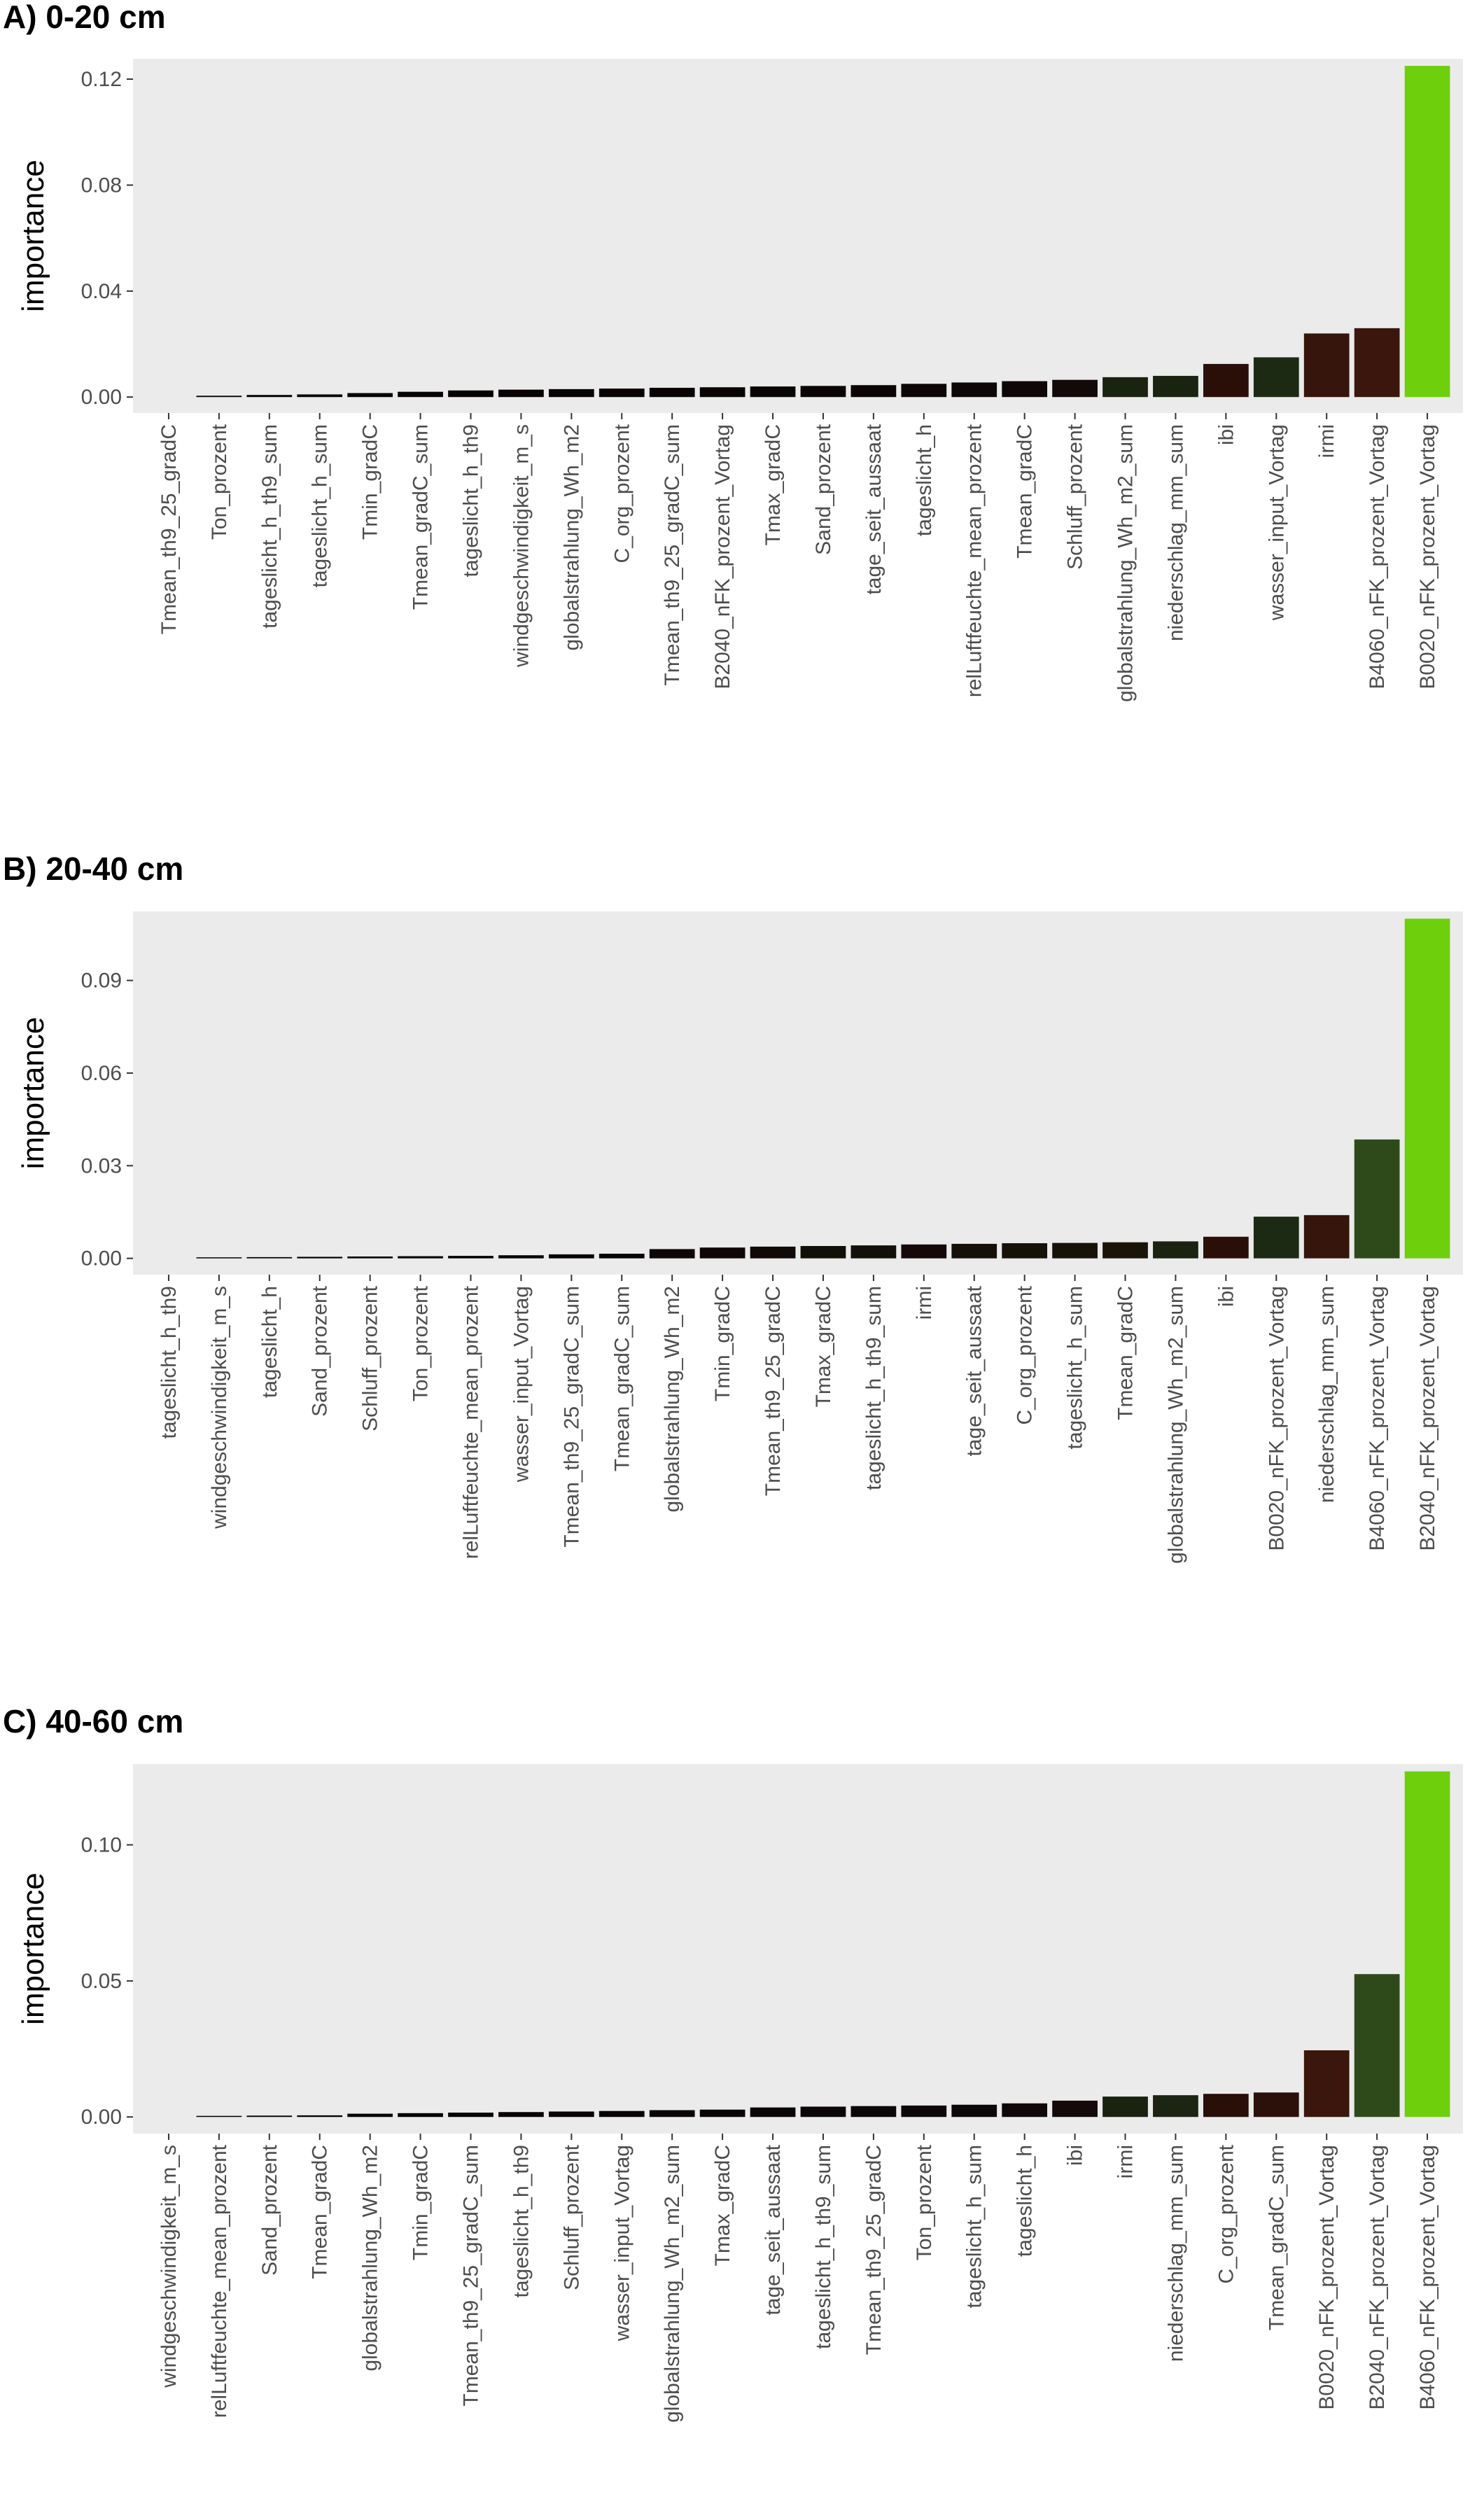  Describe the element at coordinates (521, 393) in the screenshot. I see `bar-windgeschwindigkeit_m_s` at that location.